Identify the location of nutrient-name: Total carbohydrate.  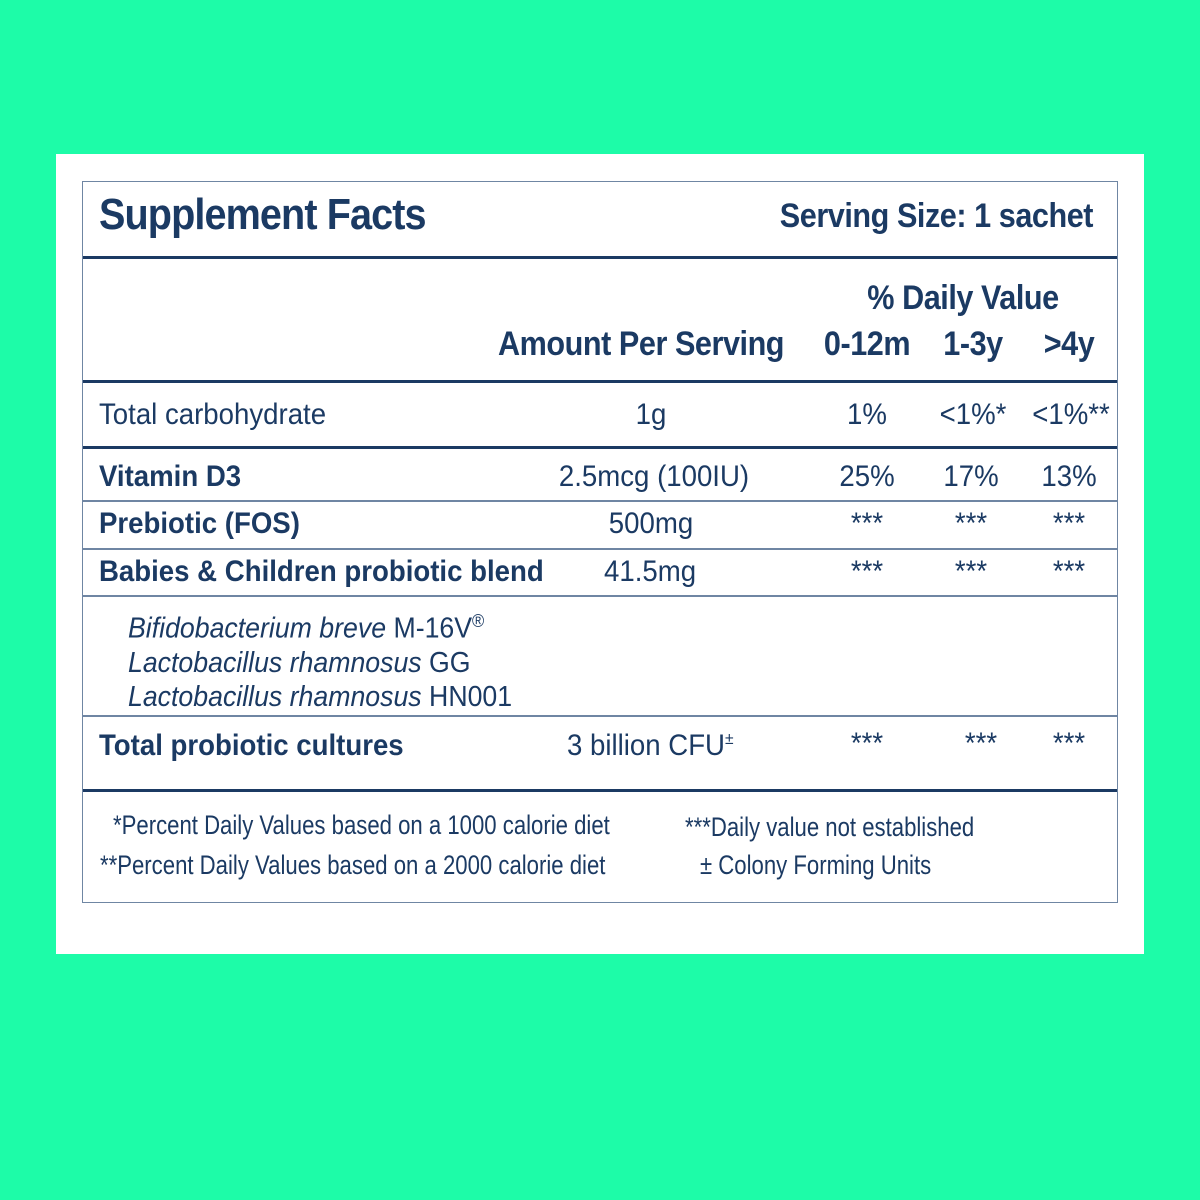
(213, 414).